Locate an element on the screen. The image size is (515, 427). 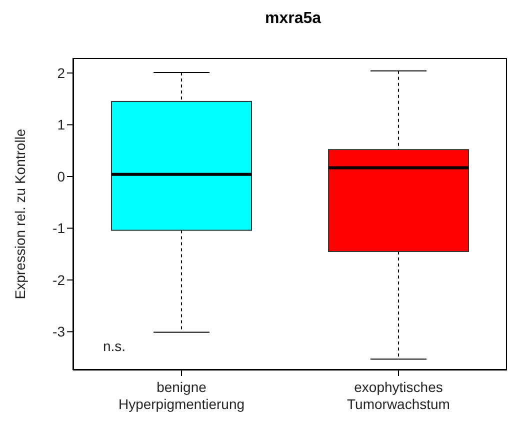
x-tick-label: exophytisches Tumorwachstum is located at coordinates (398, 395).